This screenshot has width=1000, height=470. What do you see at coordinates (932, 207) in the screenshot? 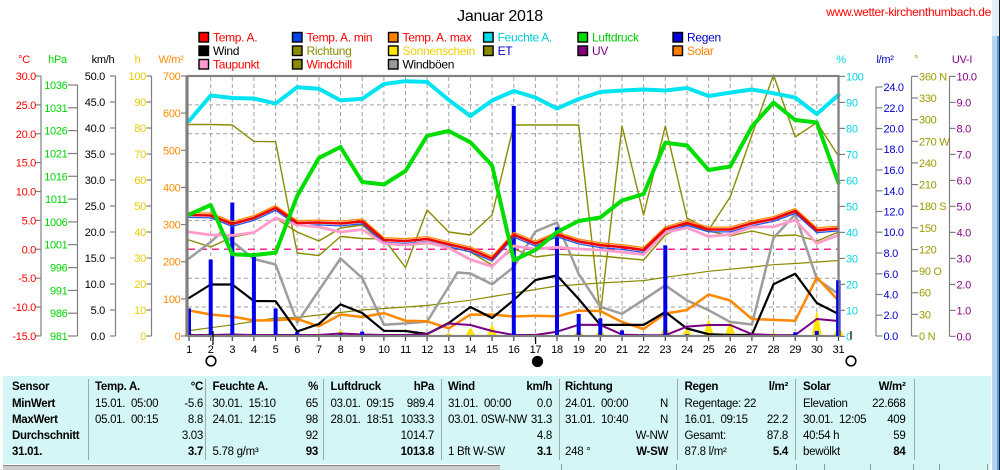
I see `svg-text: 180 S` at bounding box center [932, 207].